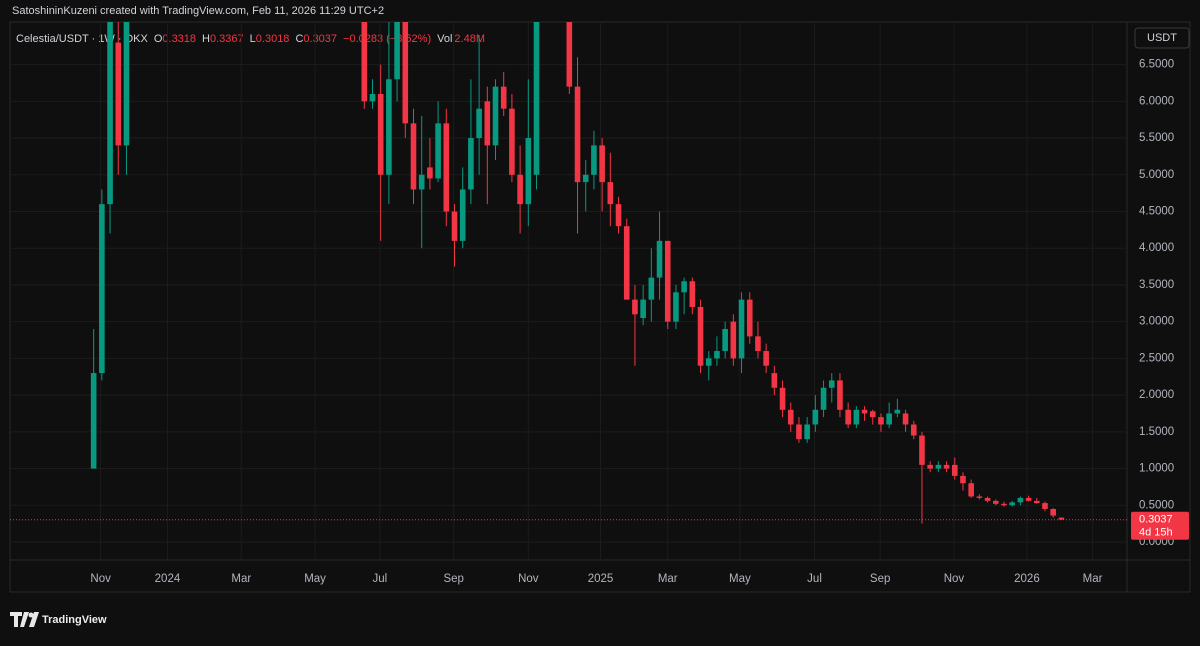 The width and height of the screenshot is (1200, 646). I want to click on y-tick-label: 1.0000, so click(1156, 469).